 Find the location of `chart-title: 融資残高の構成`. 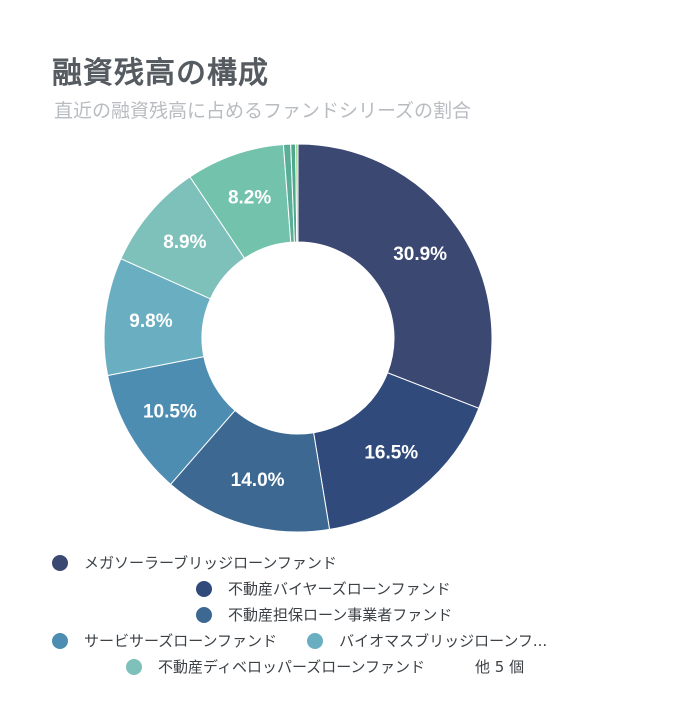

chart-title: 融資残高の構成 is located at coordinates (160, 73).